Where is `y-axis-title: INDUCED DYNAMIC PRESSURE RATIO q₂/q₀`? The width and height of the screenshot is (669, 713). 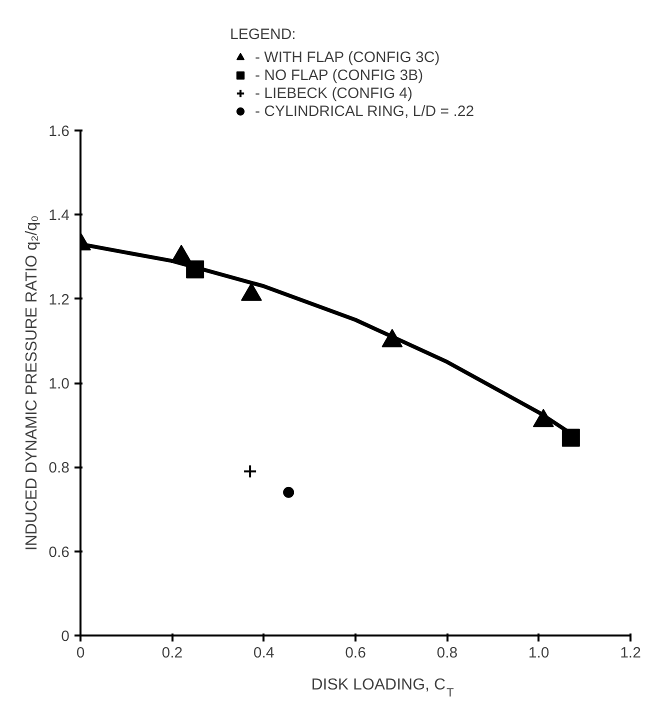 y-axis-title: INDUCED DYNAMIC PRESSURE RATIO q₂/q₀ is located at coordinates (32, 383).